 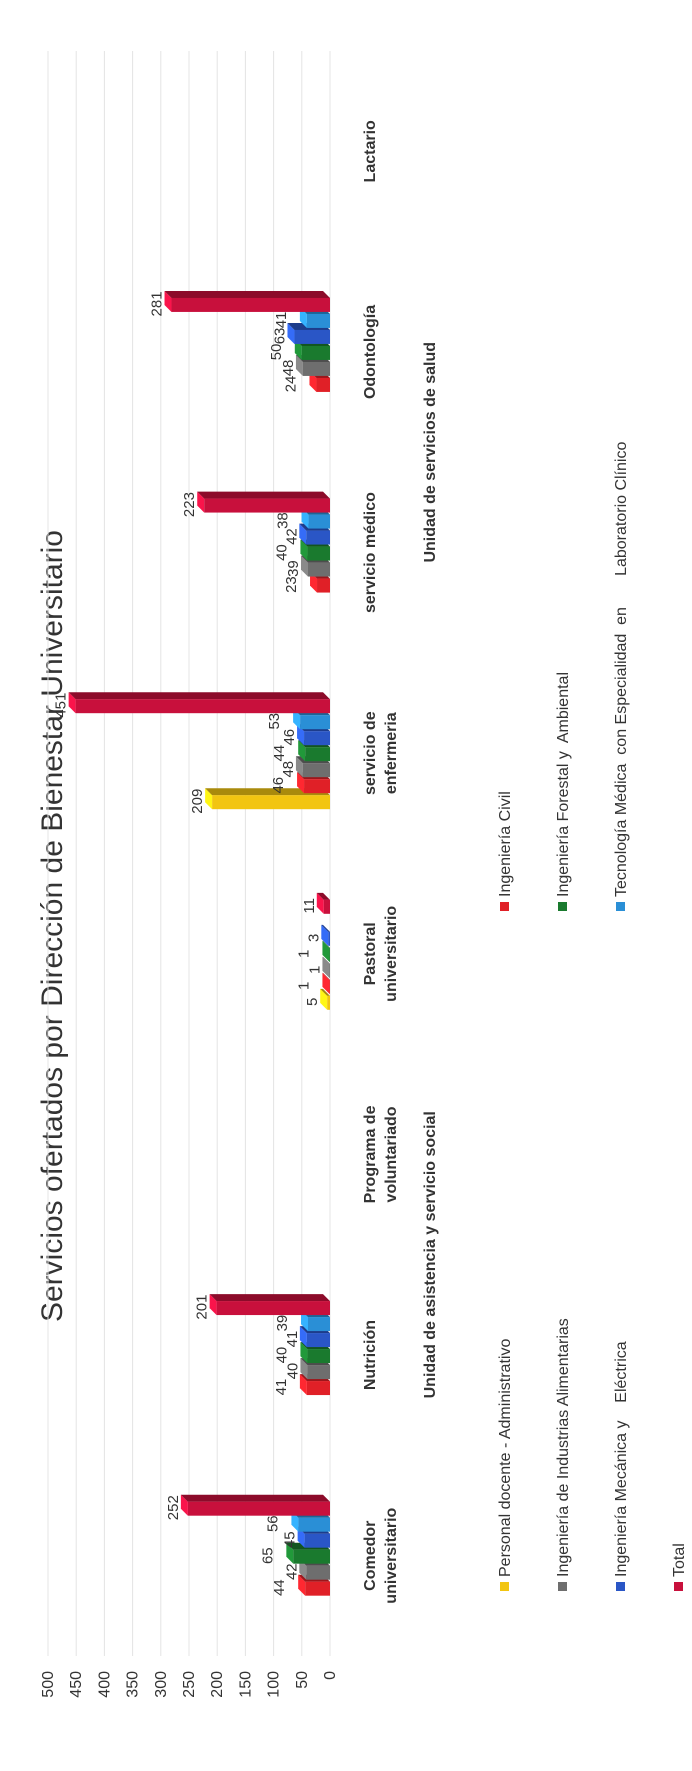 What do you see at coordinates (370, 953) in the screenshot?
I see `category-label: Pastoral` at bounding box center [370, 953].